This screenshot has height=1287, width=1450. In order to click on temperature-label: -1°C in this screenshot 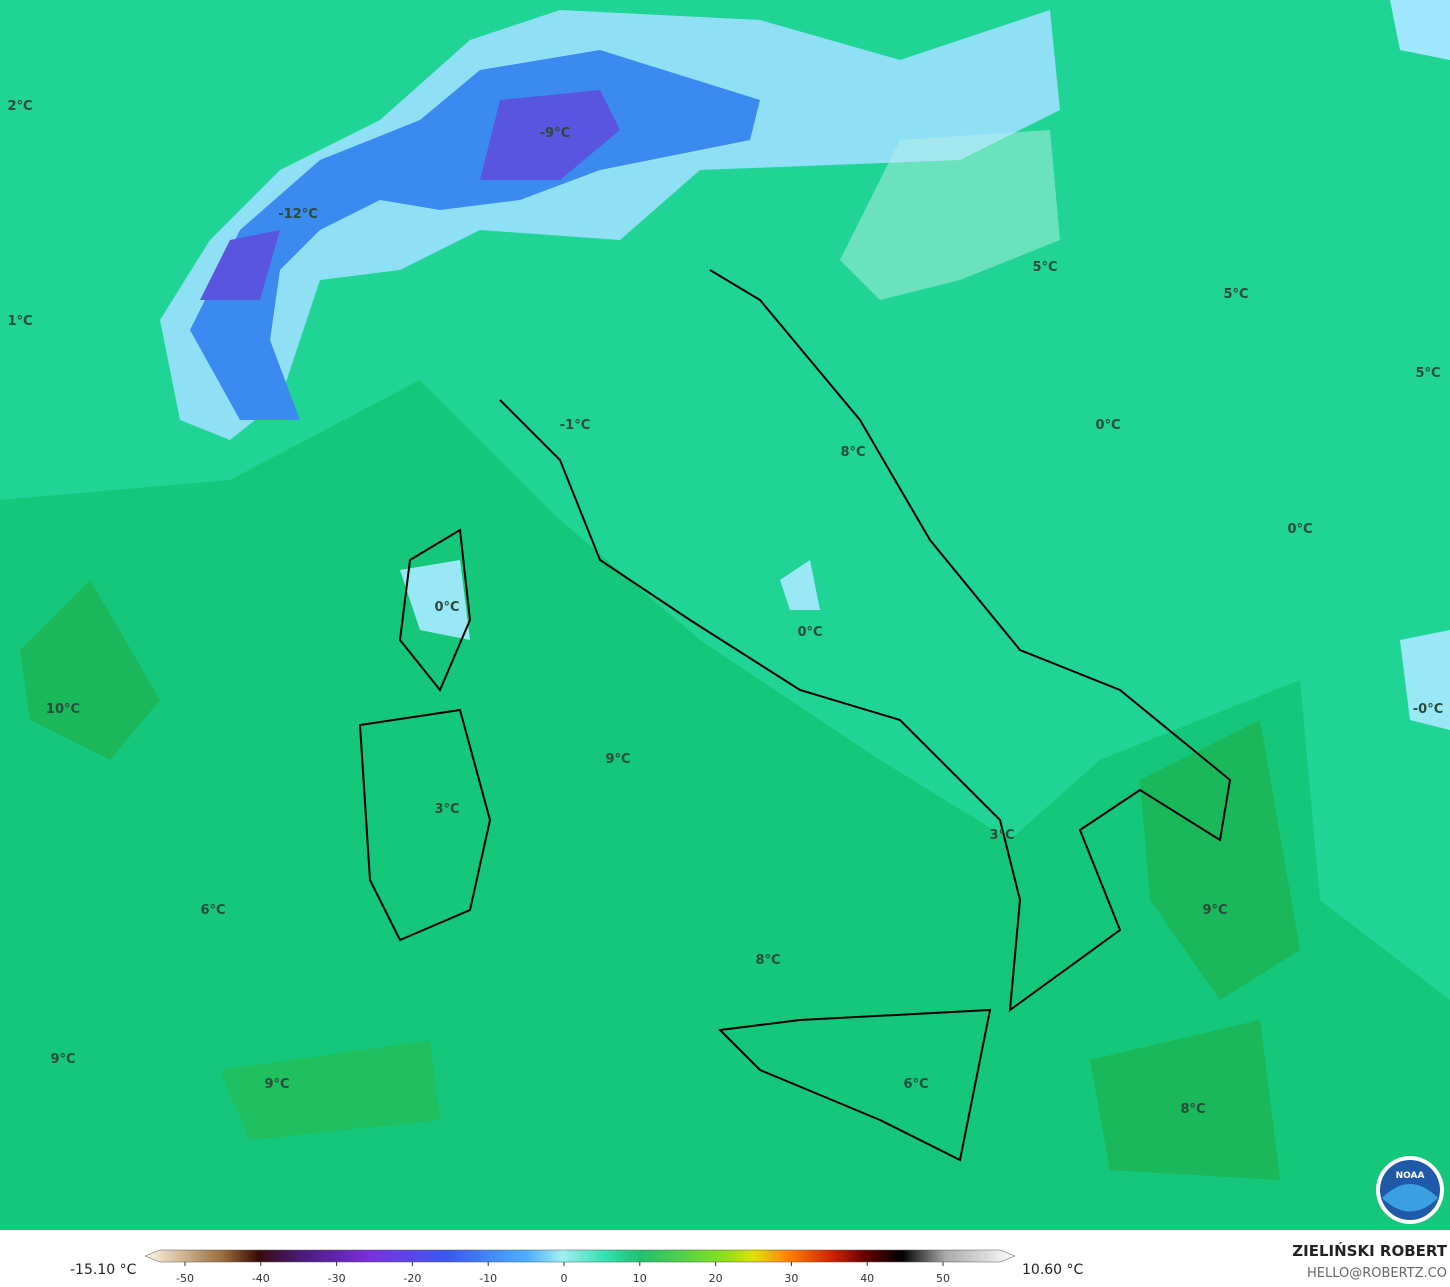, I will do `click(575, 425)`.